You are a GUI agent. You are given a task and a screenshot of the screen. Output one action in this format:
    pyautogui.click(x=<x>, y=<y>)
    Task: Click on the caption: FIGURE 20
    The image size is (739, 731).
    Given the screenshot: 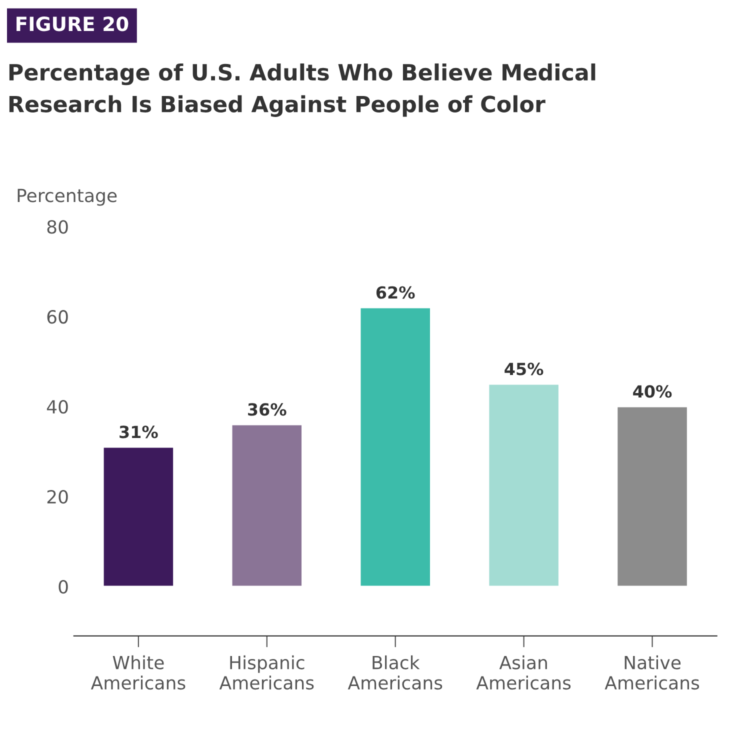 What is the action you would take?
    pyautogui.click(x=72, y=24)
    